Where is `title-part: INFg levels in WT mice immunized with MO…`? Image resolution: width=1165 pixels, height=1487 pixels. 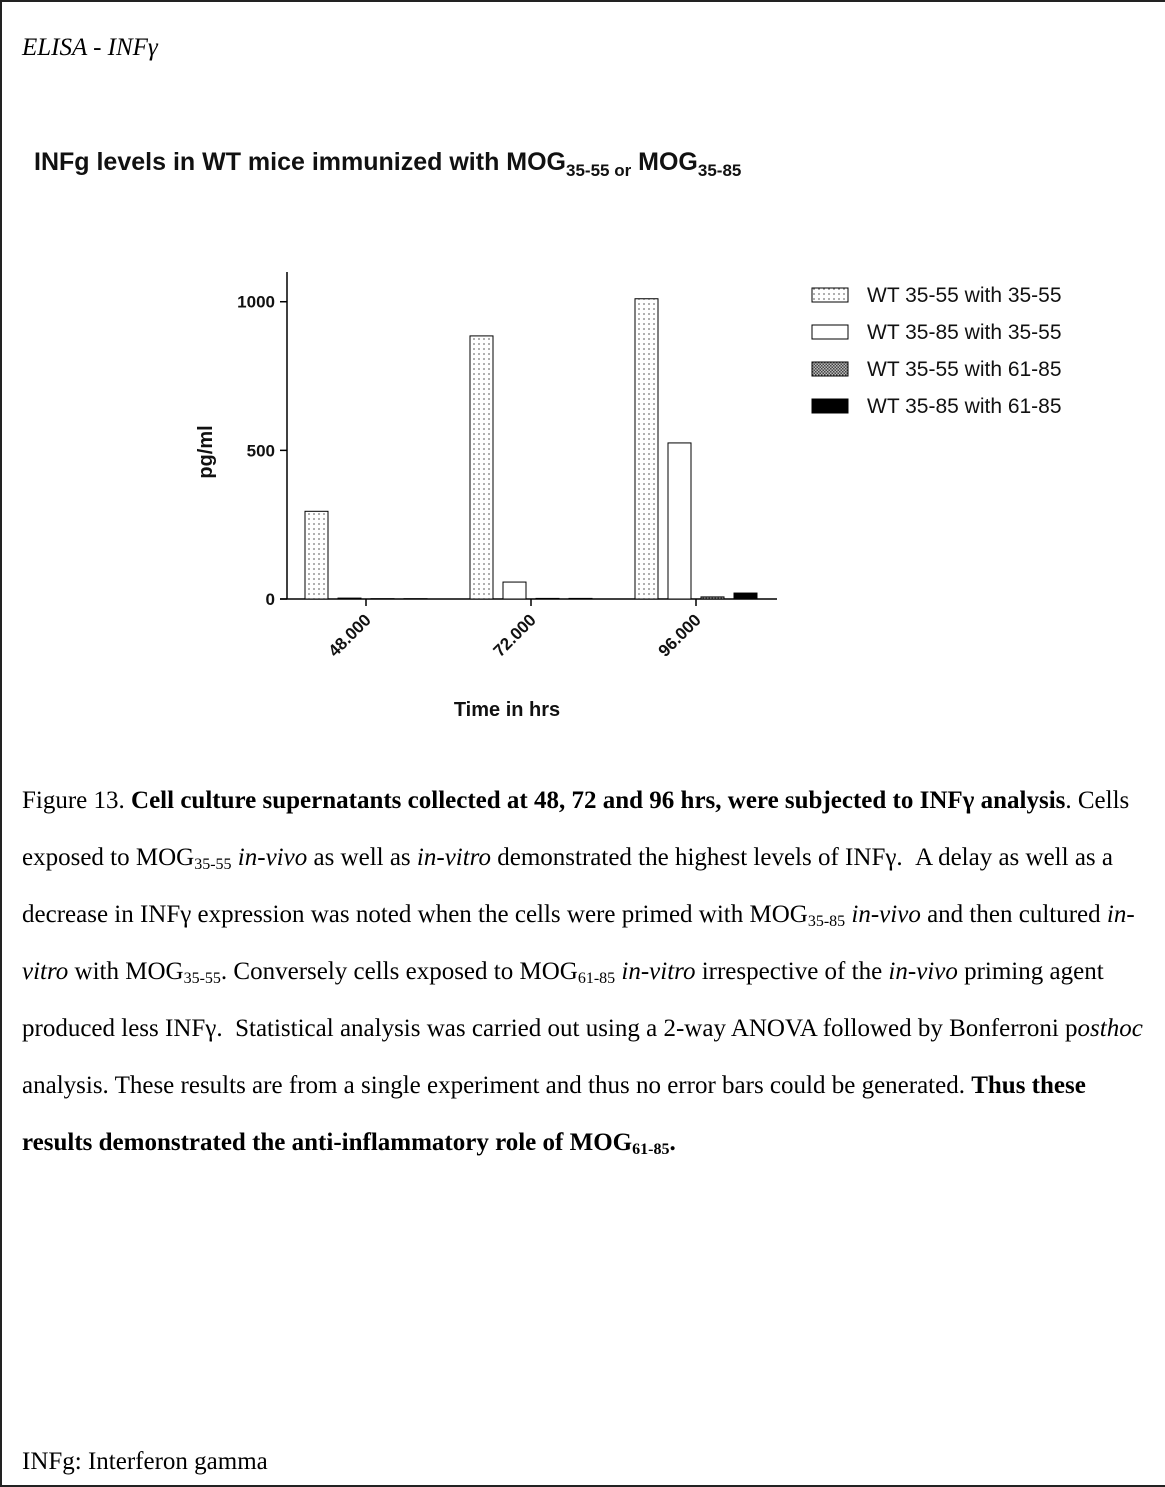
title-part: INFg levels in WT mice immunized with MO… is located at coordinates (300, 162).